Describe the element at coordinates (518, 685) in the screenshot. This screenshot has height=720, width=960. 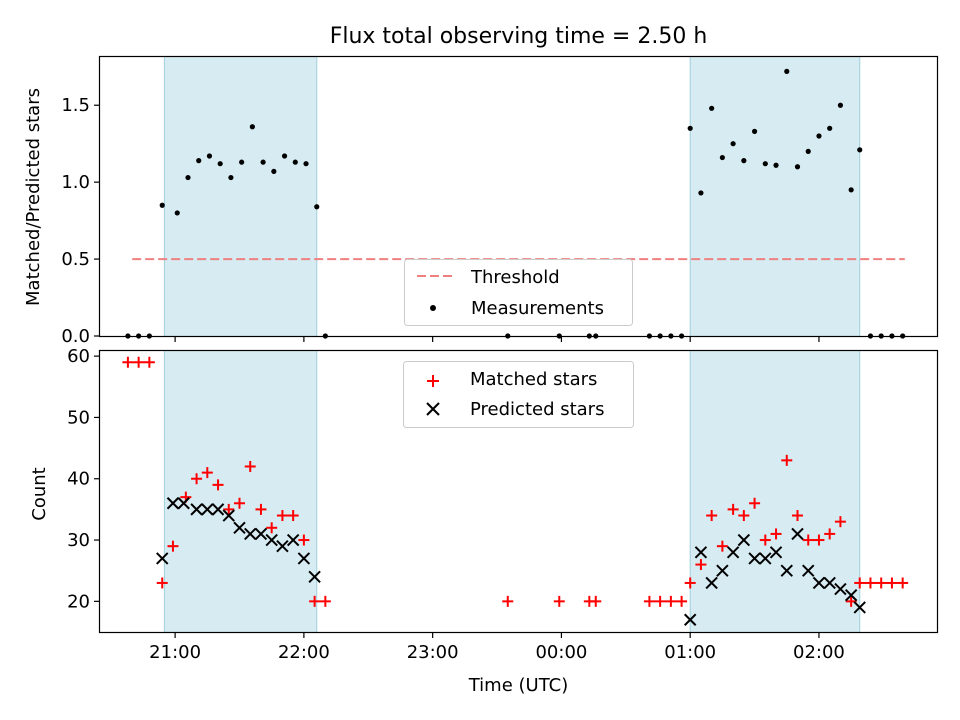
I see `x-axis-label: Time (UTC)` at that location.